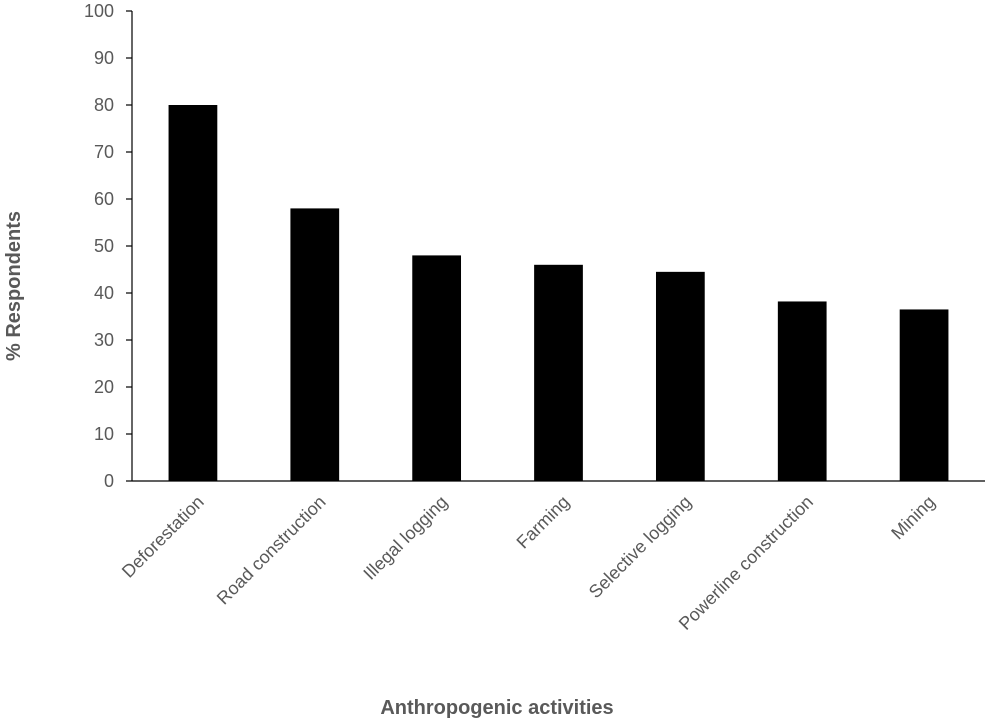 The image size is (990, 722). I want to click on bar-powerline-construction, so click(802, 391).